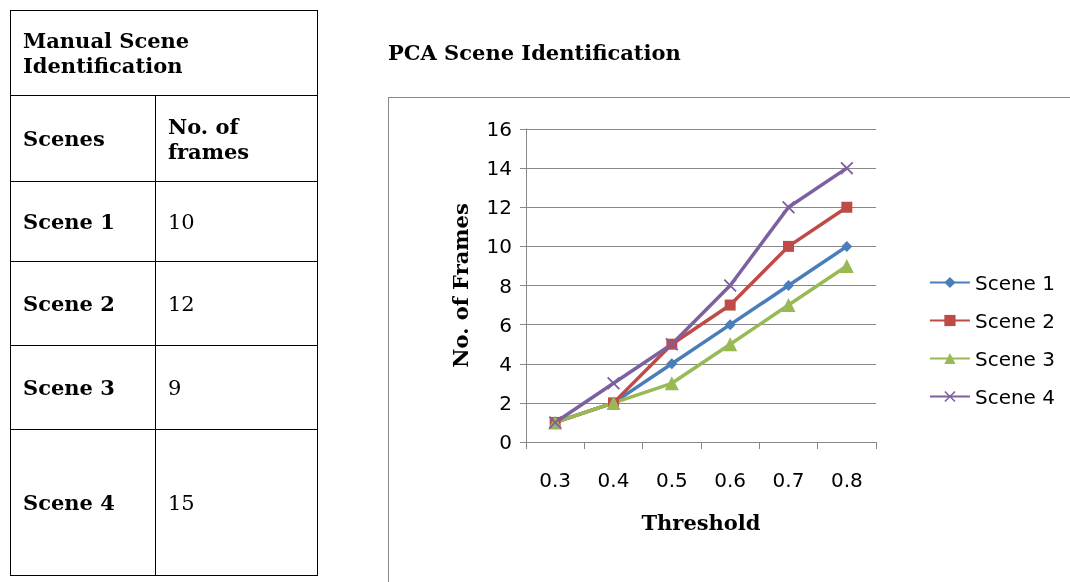 The height and width of the screenshot is (582, 1070). What do you see at coordinates (505, 324) in the screenshot?
I see `y-tick-label: 6` at bounding box center [505, 324].